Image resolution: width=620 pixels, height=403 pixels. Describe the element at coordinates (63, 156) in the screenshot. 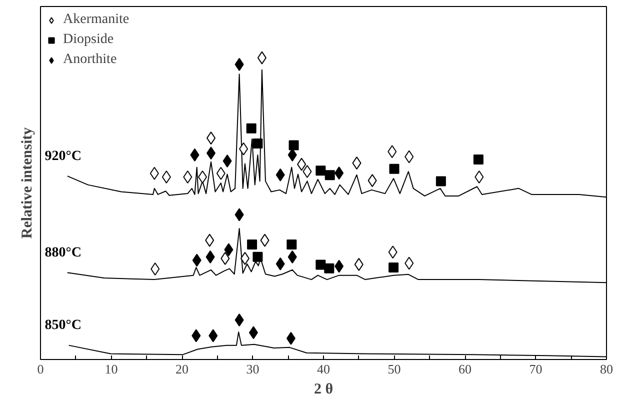

I see `series-label: 920°C` at that location.